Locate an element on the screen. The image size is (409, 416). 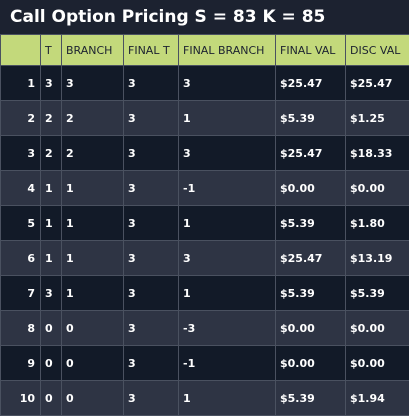
table-row: 8 0 0 3 -3 $0.00 $0.00 is located at coordinates (204, 328).